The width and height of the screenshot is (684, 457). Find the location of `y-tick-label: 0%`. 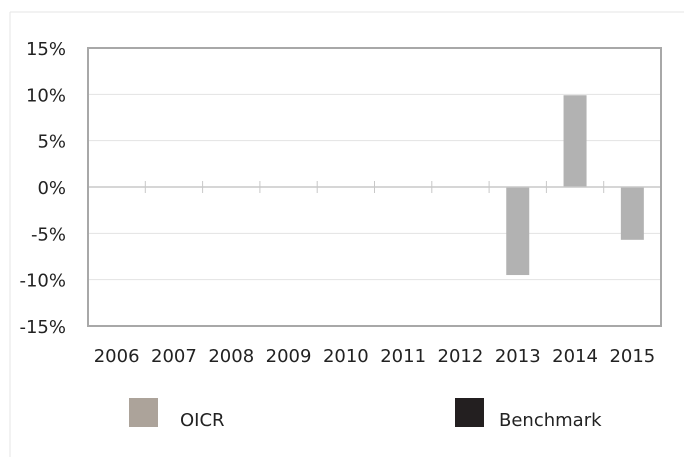

y-tick-label: 0% is located at coordinates (51, 188).